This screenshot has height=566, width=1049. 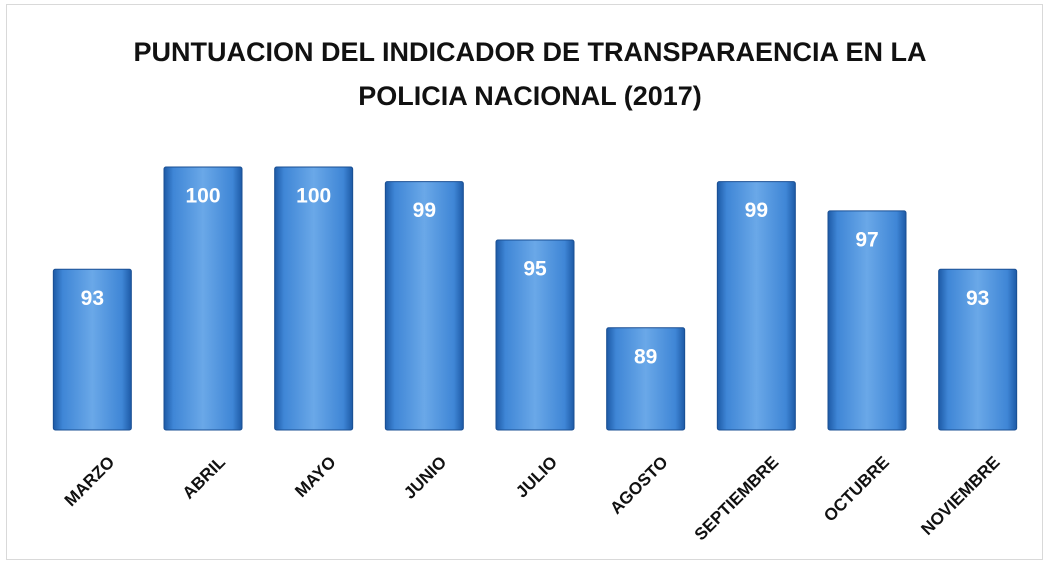 I want to click on data-label: 89, so click(x=645, y=356).